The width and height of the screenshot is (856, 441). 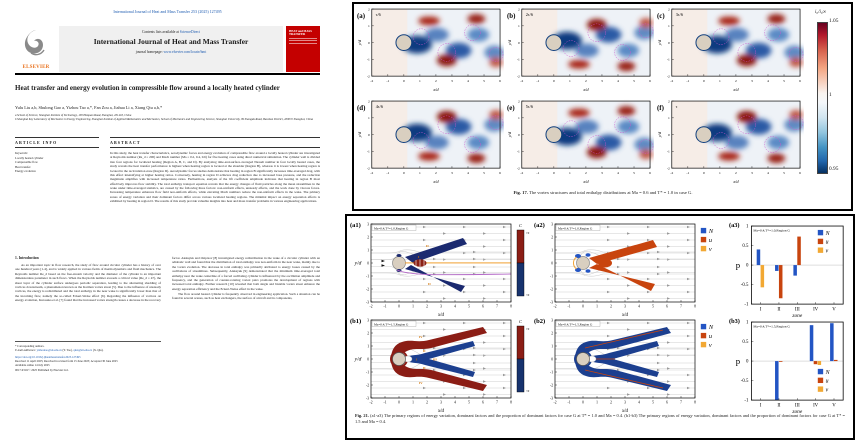 What do you see at coordinates (25, 171) in the screenshot?
I see `keyword: Energy evolution` at bounding box center [25, 171].